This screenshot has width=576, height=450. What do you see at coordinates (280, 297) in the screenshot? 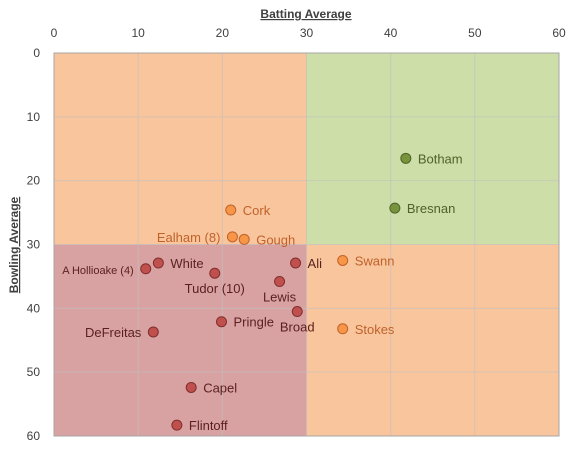
I see `point-label: Lewis` at bounding box center [280, 297].